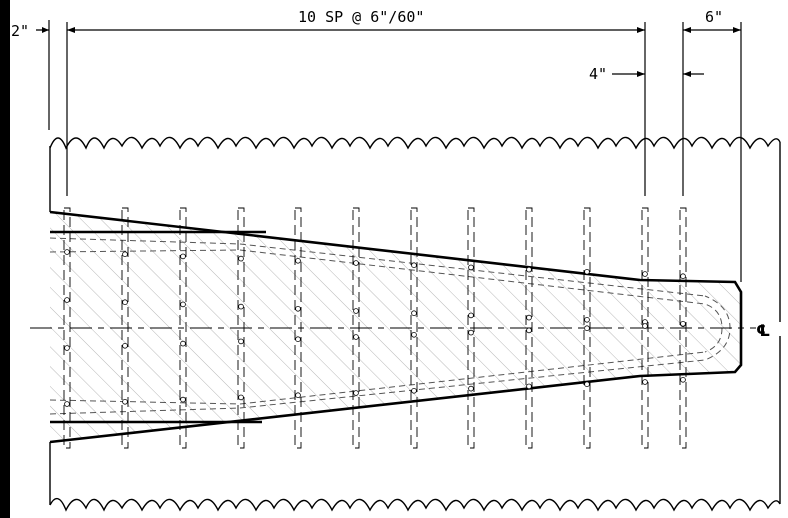  Describe the element at coordinates (377, 378) in the screenshot. I see `tendon-lower-inner` at that location.